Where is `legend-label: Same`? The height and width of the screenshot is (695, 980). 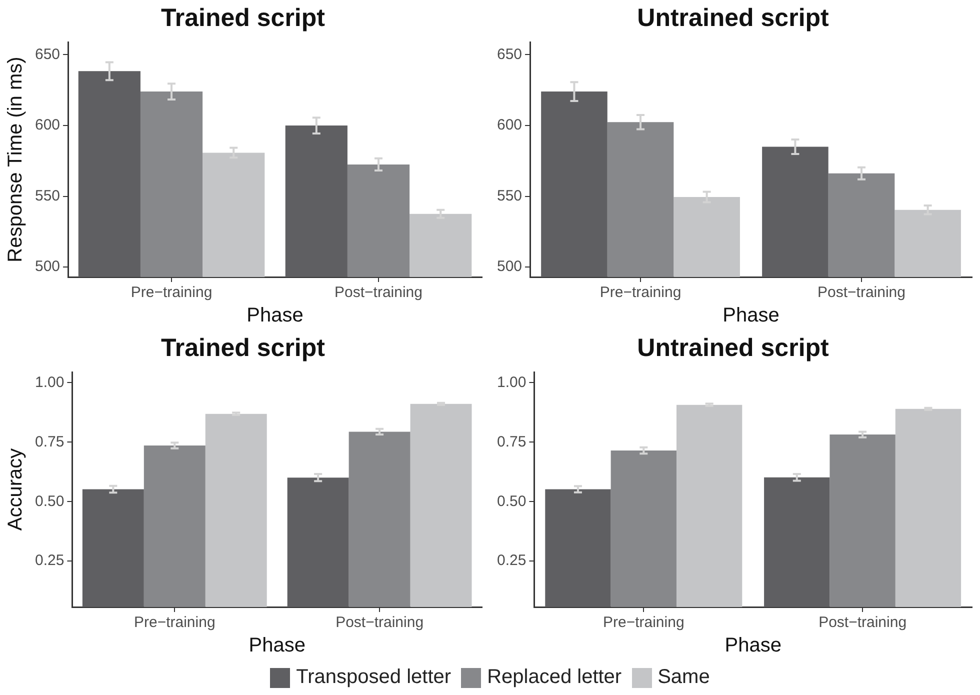 legend-label: Same is located at coordinates (684, 677).